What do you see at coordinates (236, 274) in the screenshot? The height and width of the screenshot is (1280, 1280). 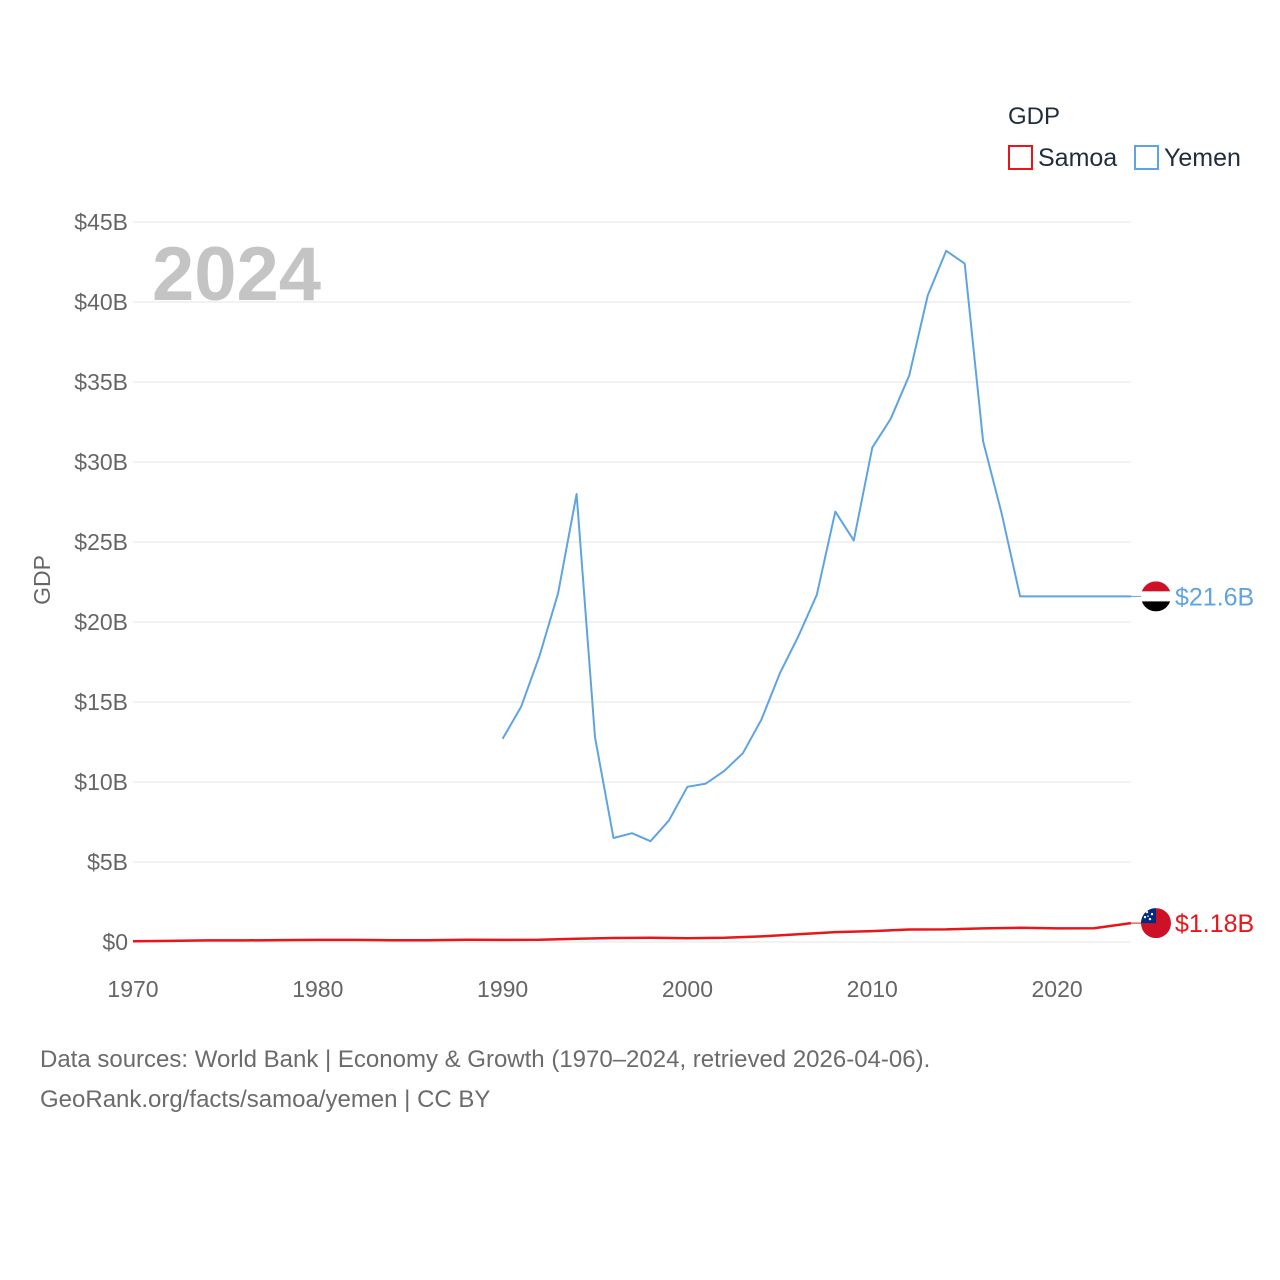 I see `year-label: 2024` at bounding box center [236, 274].